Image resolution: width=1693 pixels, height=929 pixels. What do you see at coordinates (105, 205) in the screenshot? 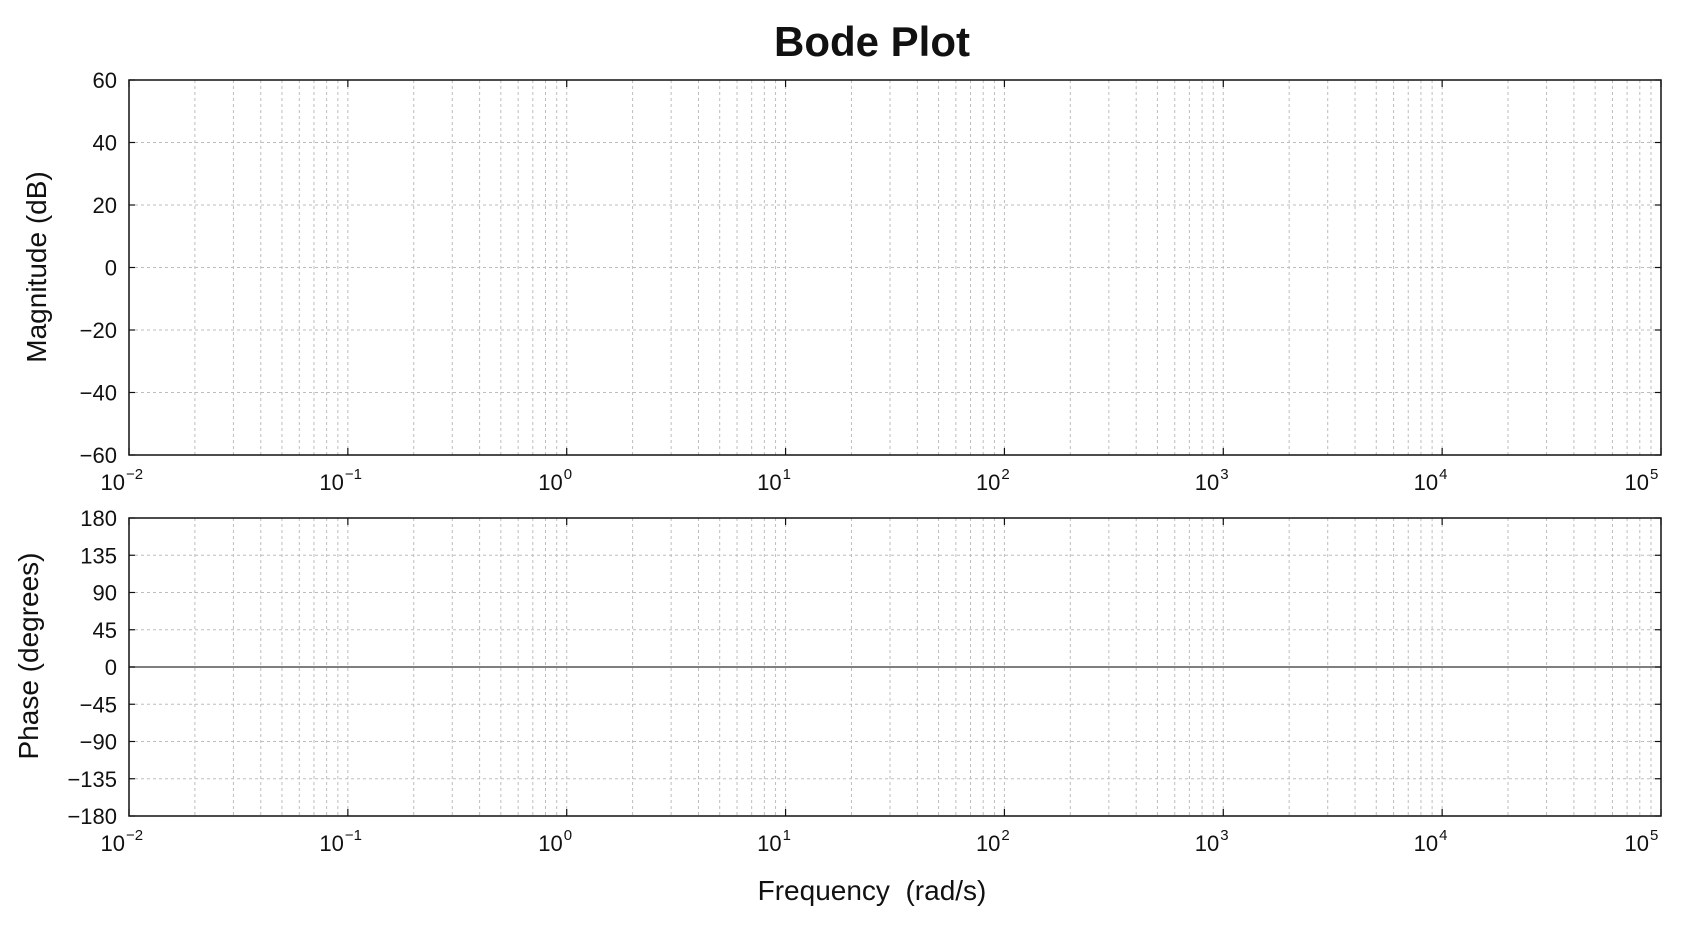
I see `y-tick-label: 20` at bounding box center [105, 205].